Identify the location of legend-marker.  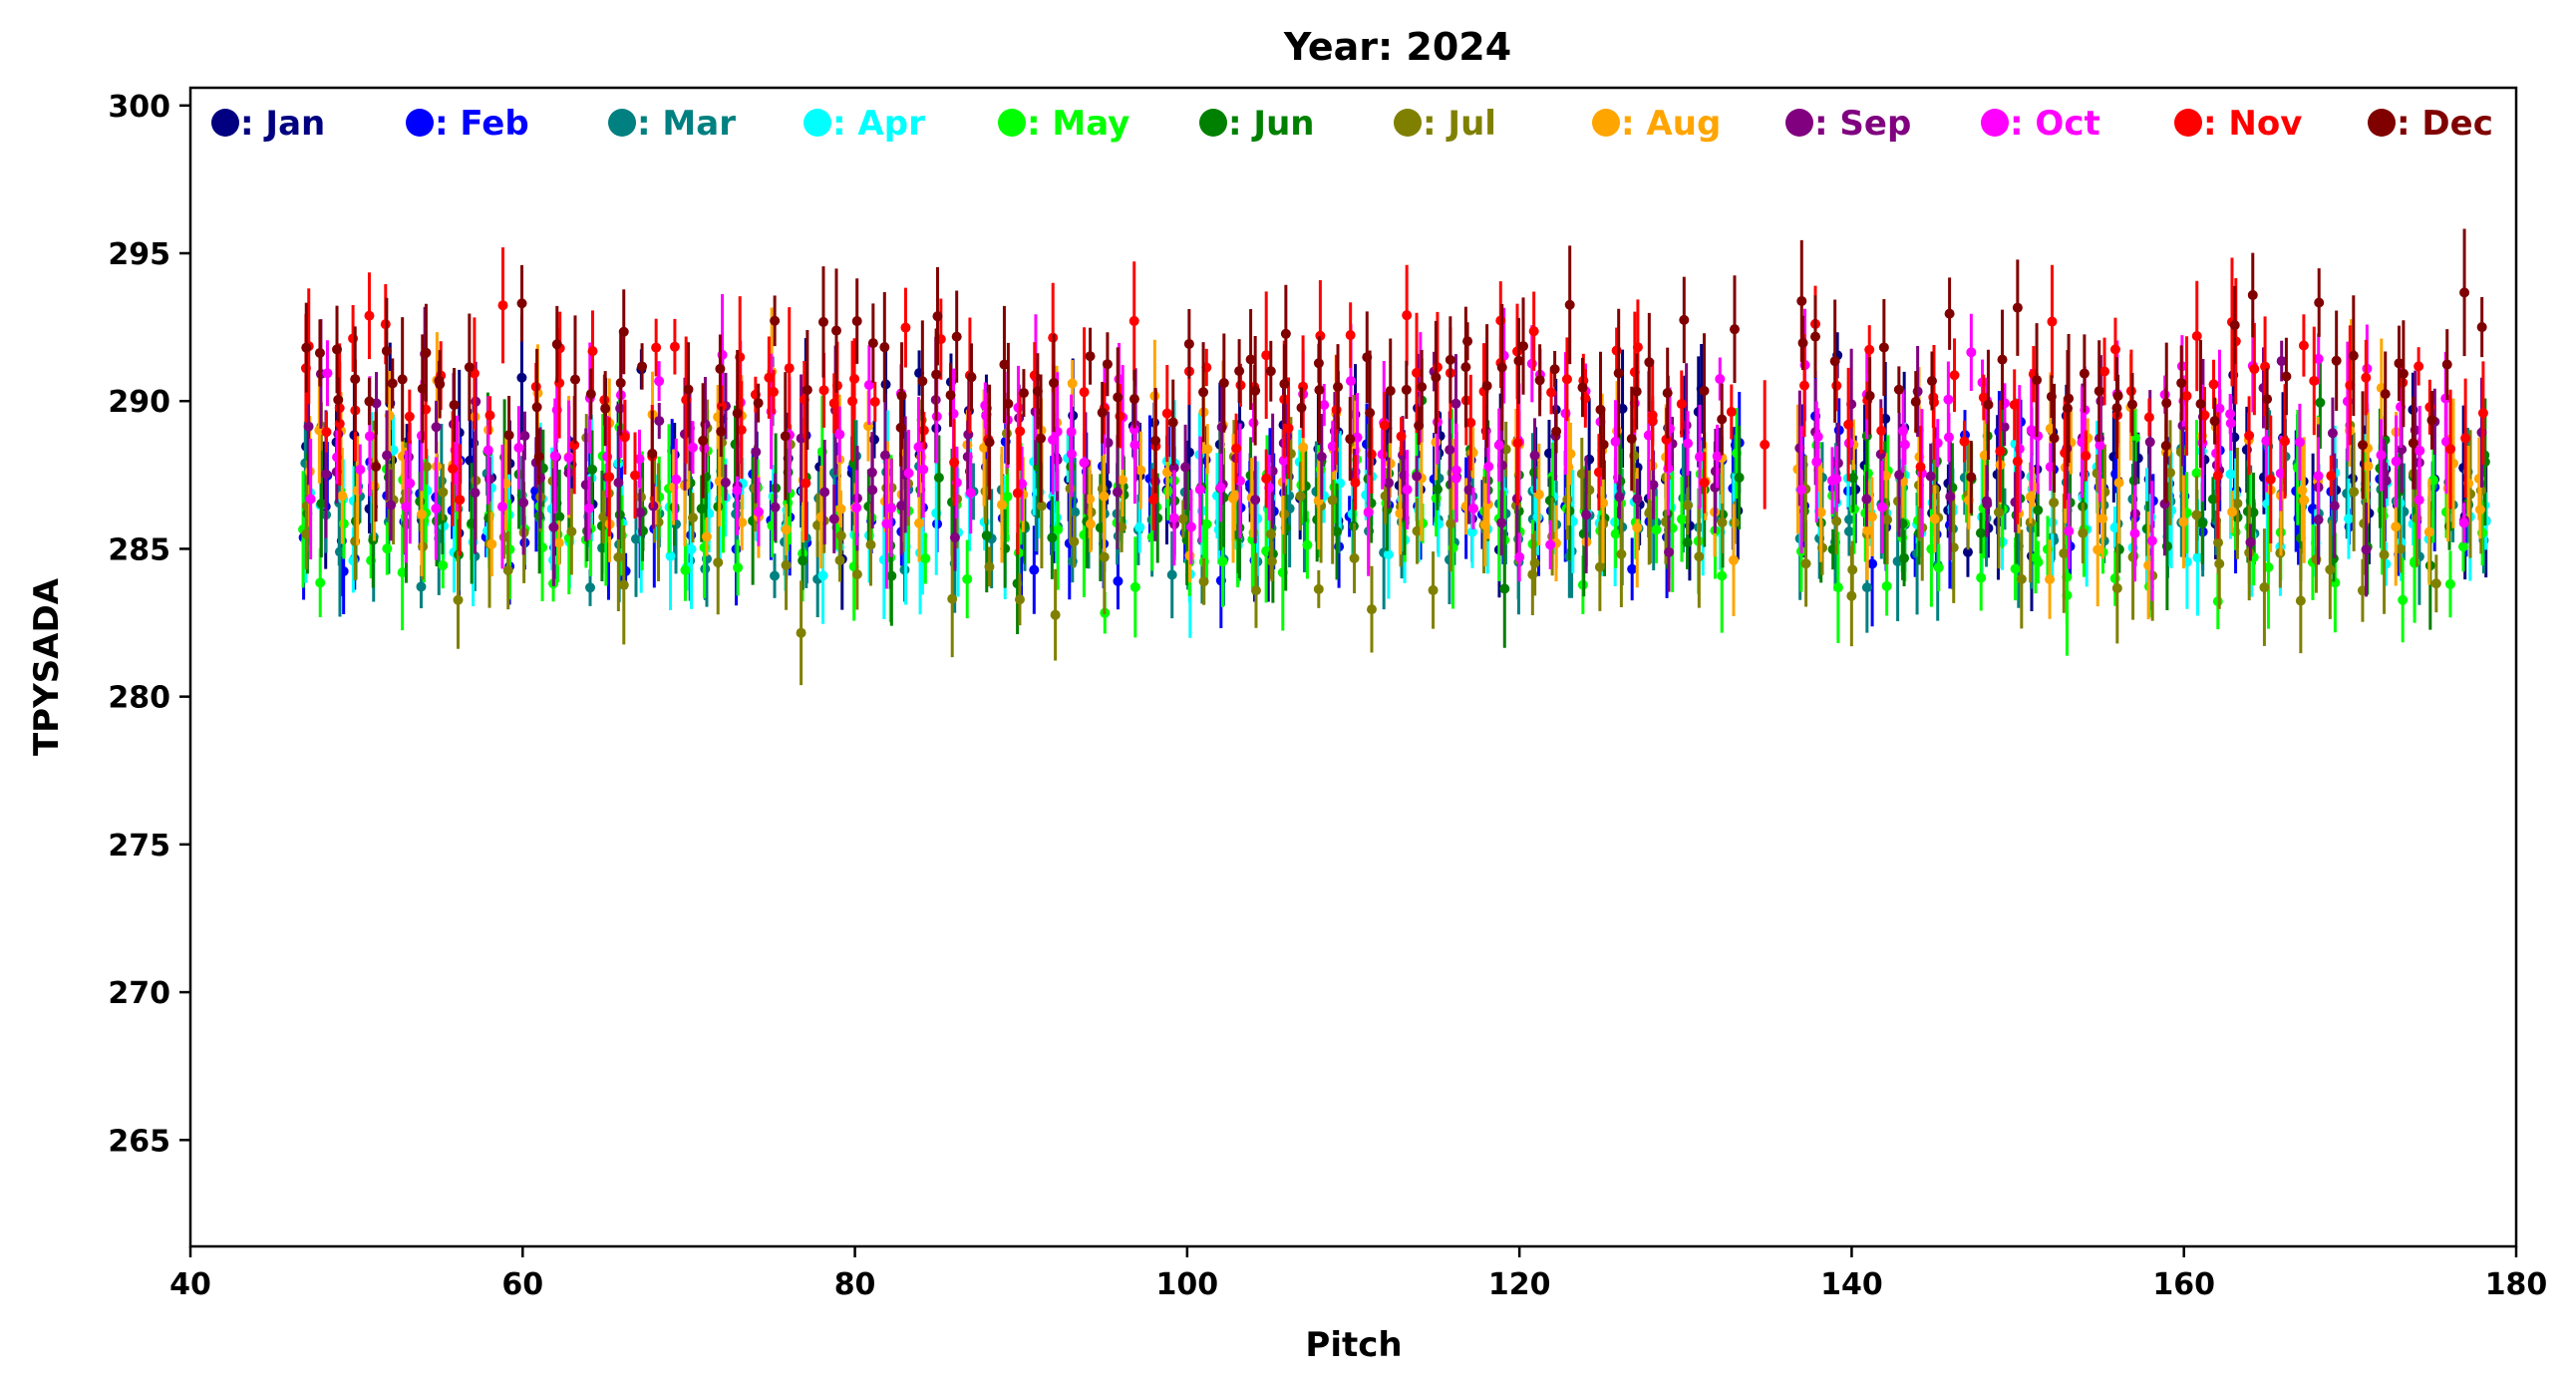
(420, 123).